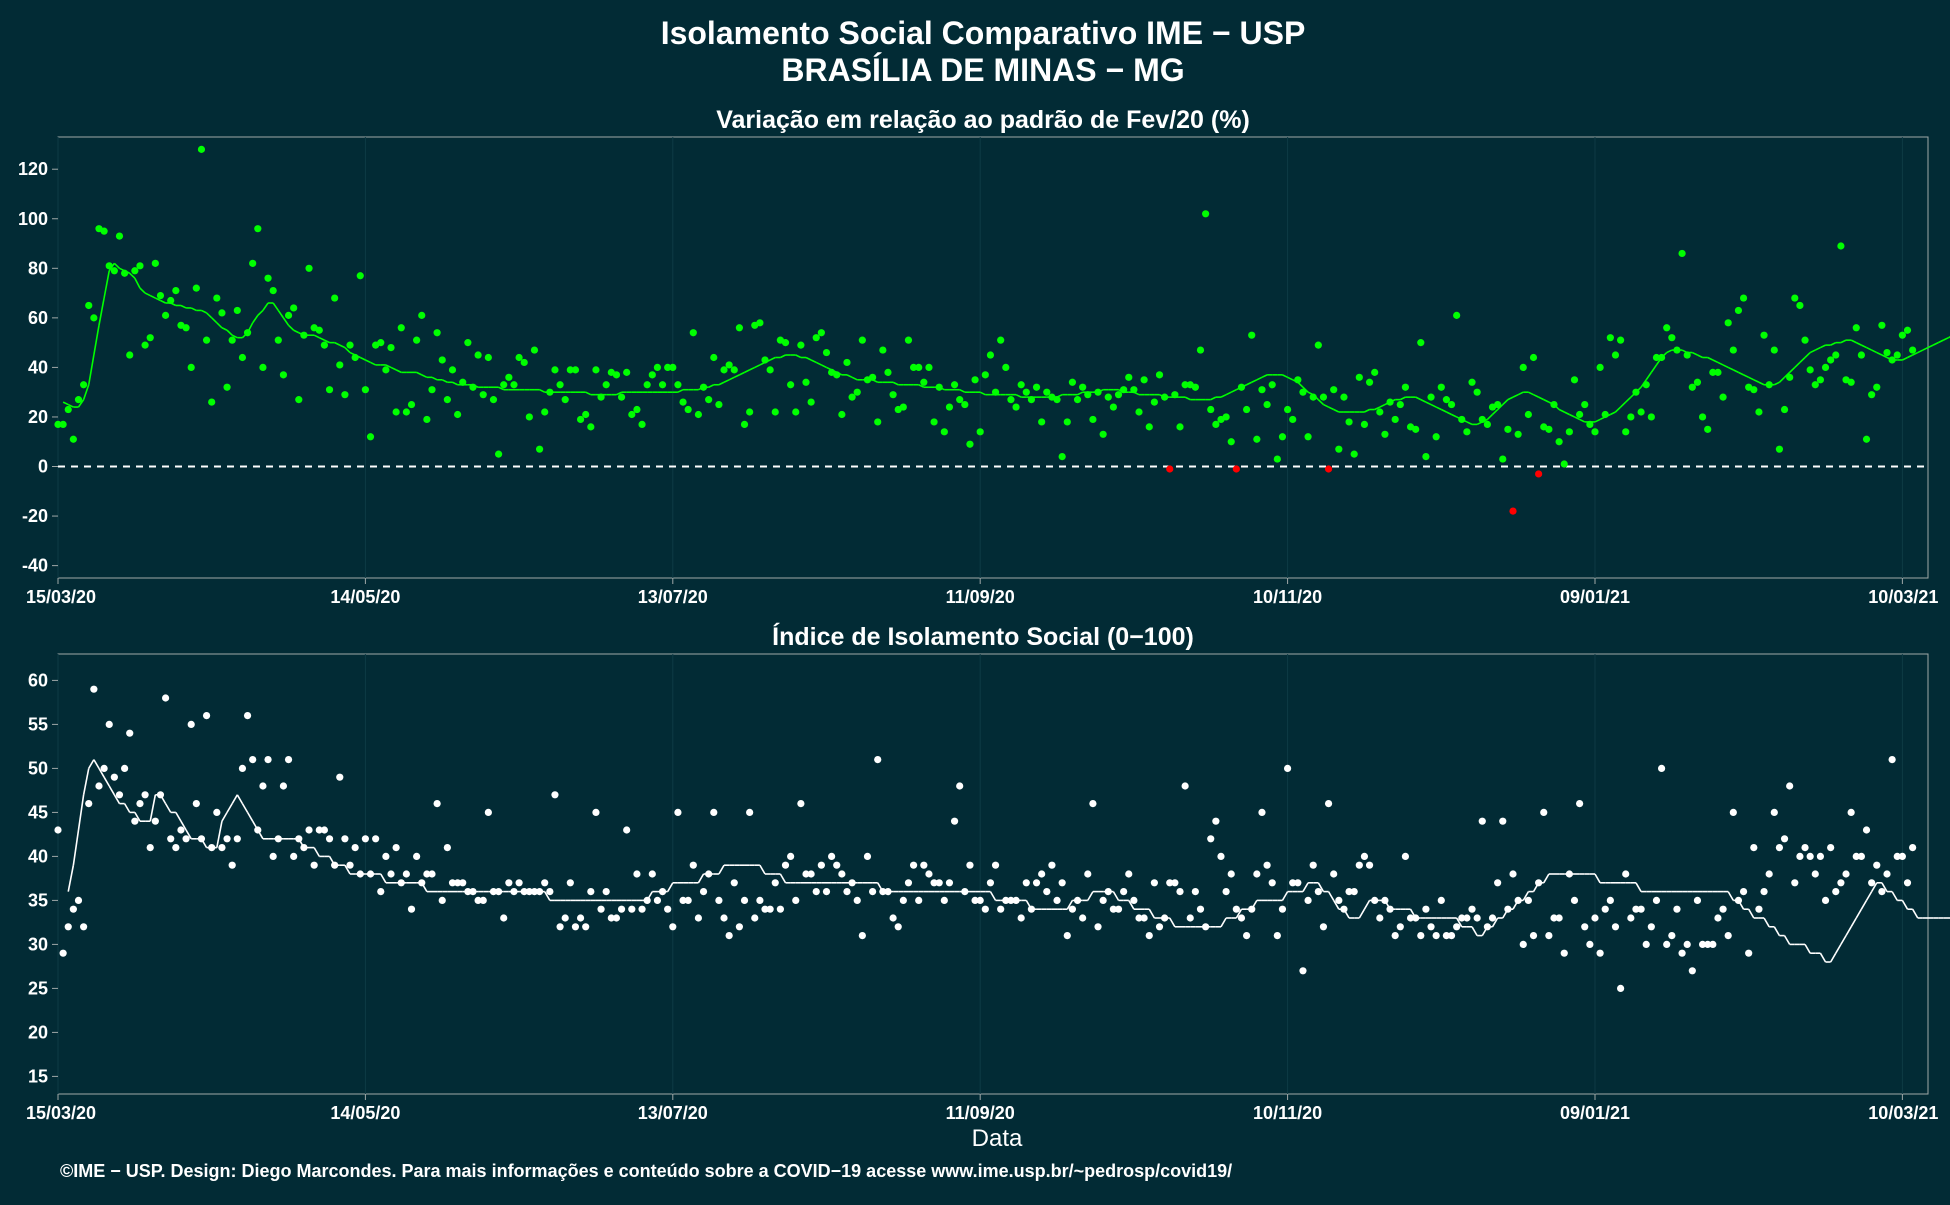  What do you see at coordinates (365, 1113) in the screenshot?
I see `x-tick-label: 14/05/20` at bounding box center [365, 1113].